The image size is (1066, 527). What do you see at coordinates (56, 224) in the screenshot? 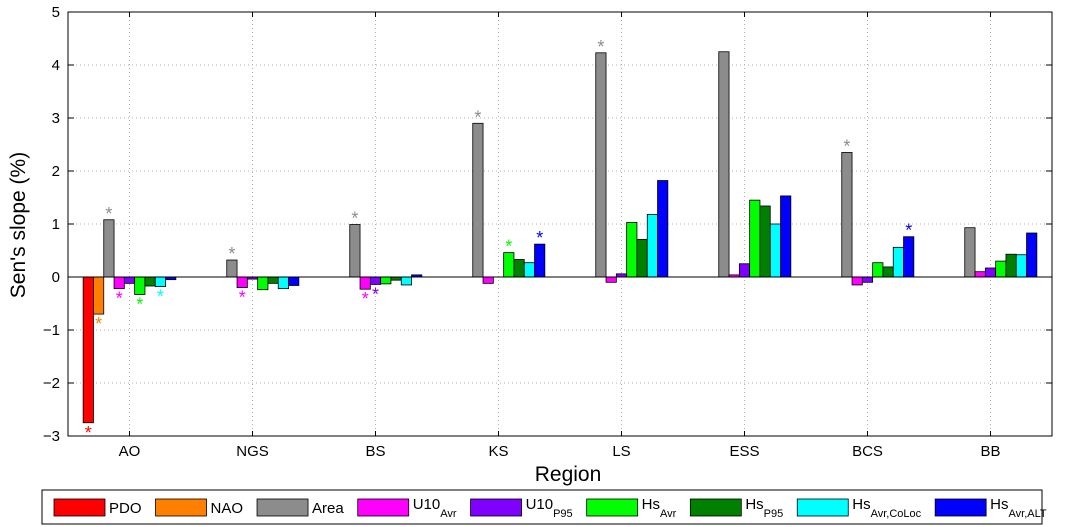
I see `y-tick-label: 1` at bounding box center [56, 224].